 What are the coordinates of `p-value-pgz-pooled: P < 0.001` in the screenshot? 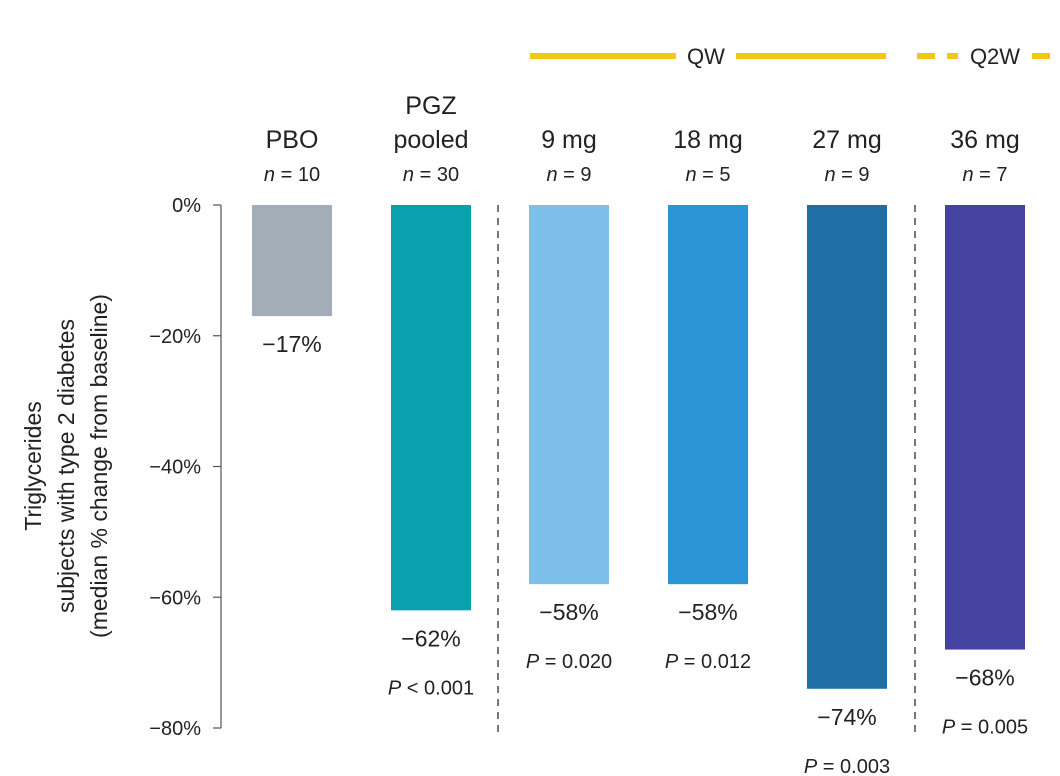 It's located at (431, 688).